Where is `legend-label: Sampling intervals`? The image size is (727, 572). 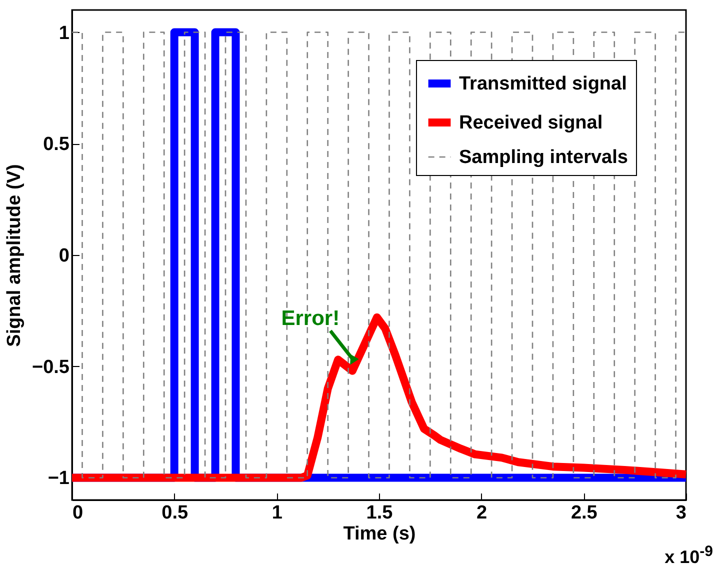
legend-label: Sampling intervals is located at coordinates (543, 157).